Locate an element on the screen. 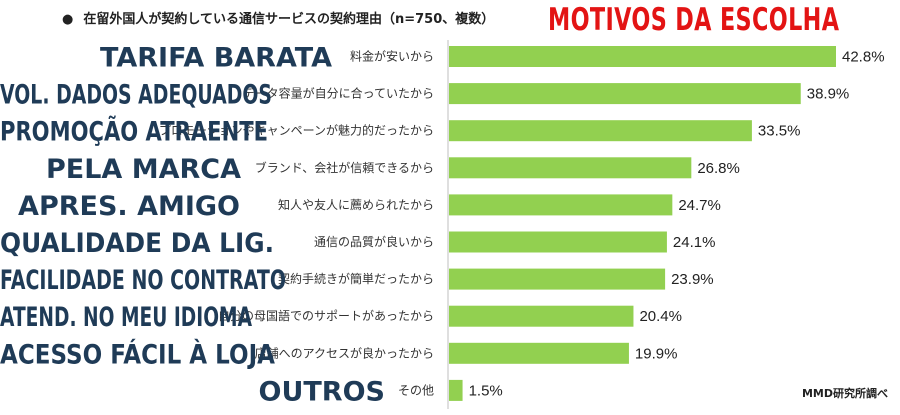 This screenshot has width=900, height=415. value-label: 19.9% is located at coordinates (656, 353).